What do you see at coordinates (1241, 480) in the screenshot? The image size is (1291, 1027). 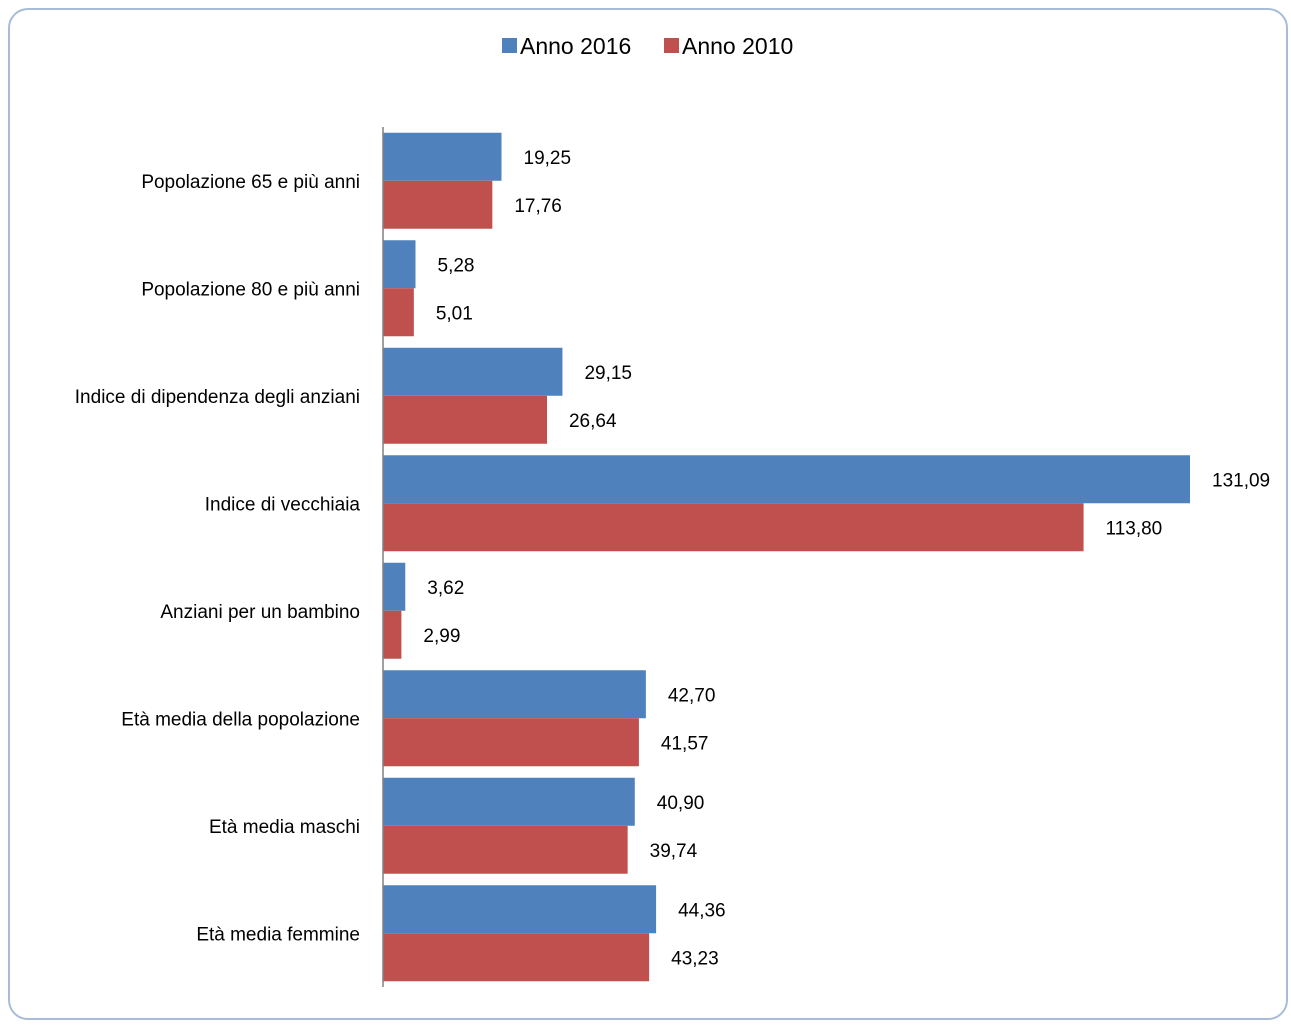 I see `data-label: 131,09` at bounding box center [1241, 480].